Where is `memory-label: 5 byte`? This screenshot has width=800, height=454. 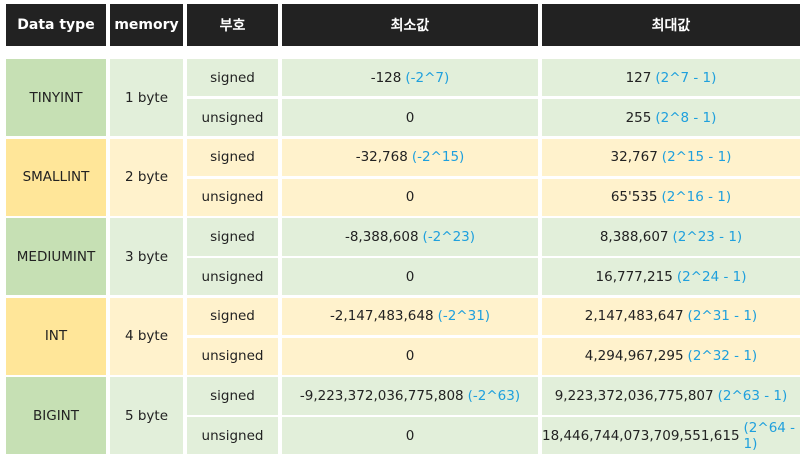
memory-label: 5 byte is located at coordinates (146, 415).